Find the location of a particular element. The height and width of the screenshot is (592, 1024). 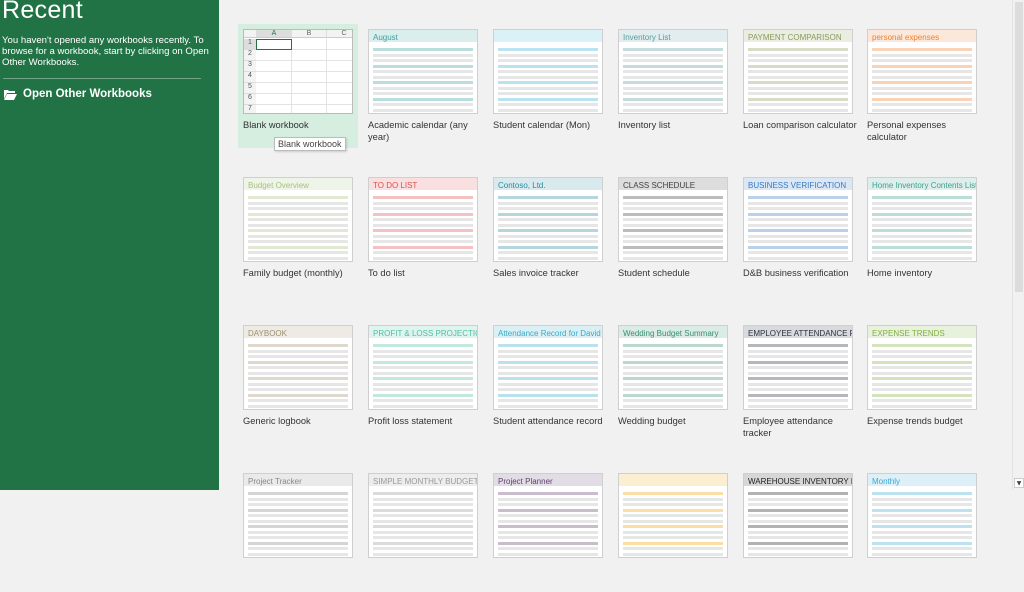

template-tile: Project Tracker is located at coordinates (298, 530).